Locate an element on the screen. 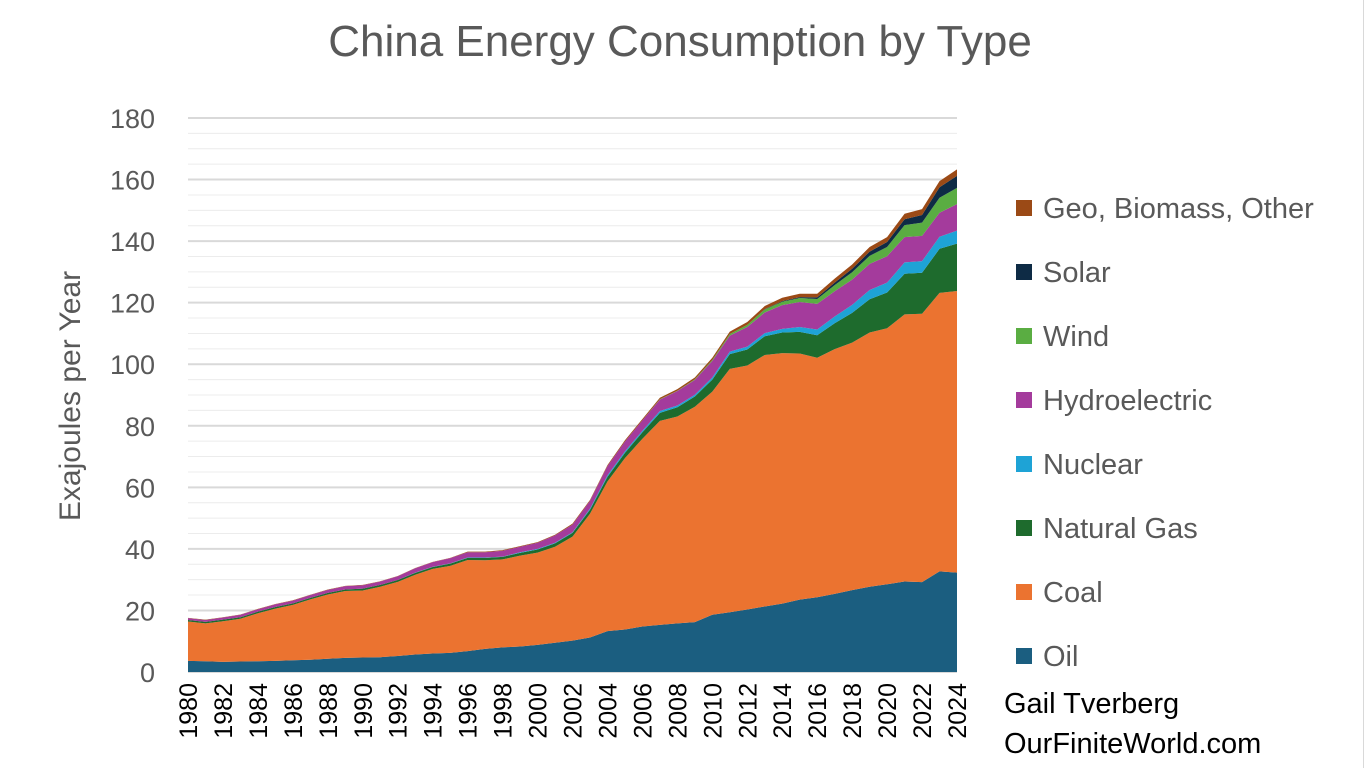 The width and height of the screenshot is (1366, 768). x-tick-label: 2006 is located at coordinates (643, 711).